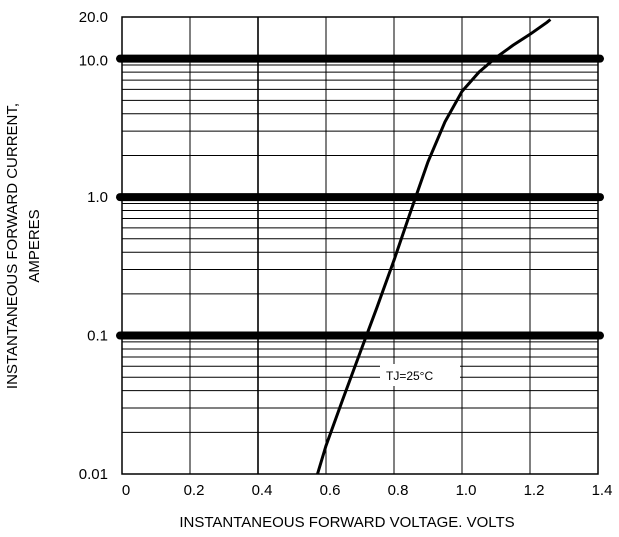  I want to click on y-tick-label: 10.0, so click(93, 61).